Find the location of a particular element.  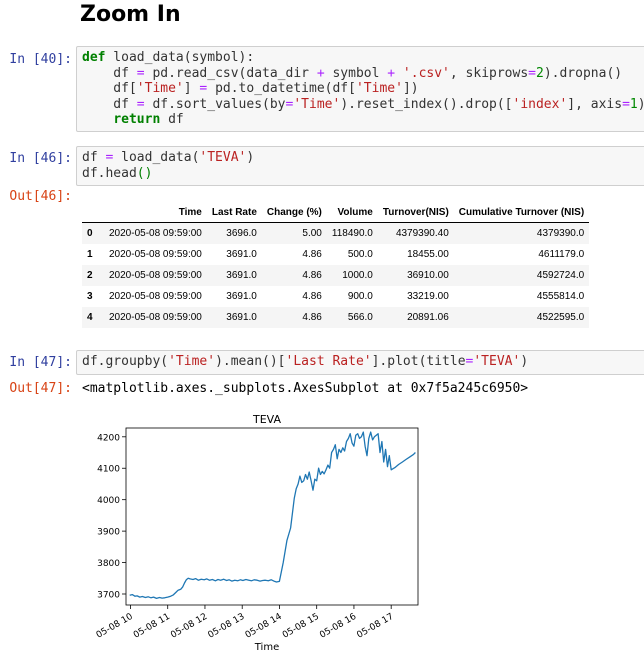

cell-turnover: 20891.06 is located at coordinates (428, 317).